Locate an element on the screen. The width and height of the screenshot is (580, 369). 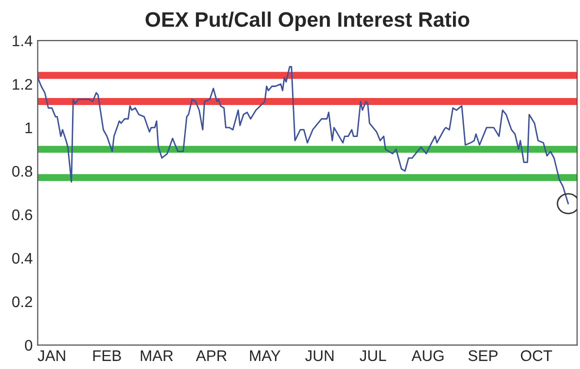
x-tick-label: MAR is located at coordinates (156, 355).